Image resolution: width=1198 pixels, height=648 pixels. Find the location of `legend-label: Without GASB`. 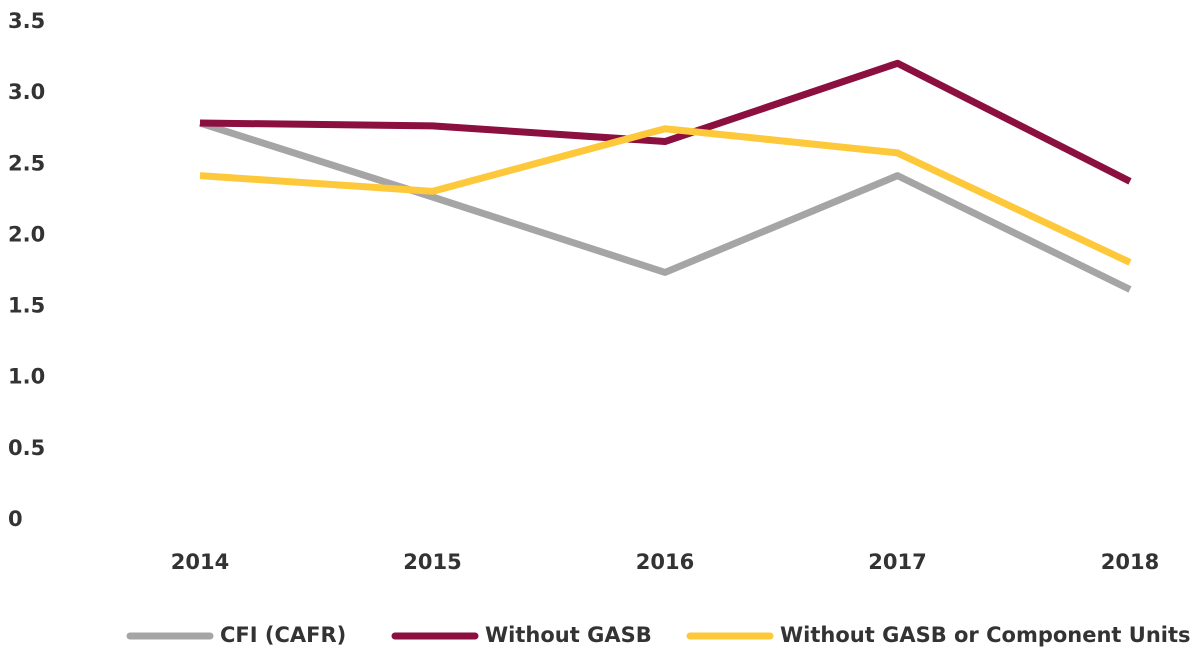

legend-label: Without GASB is located at coordinates (568, 635).